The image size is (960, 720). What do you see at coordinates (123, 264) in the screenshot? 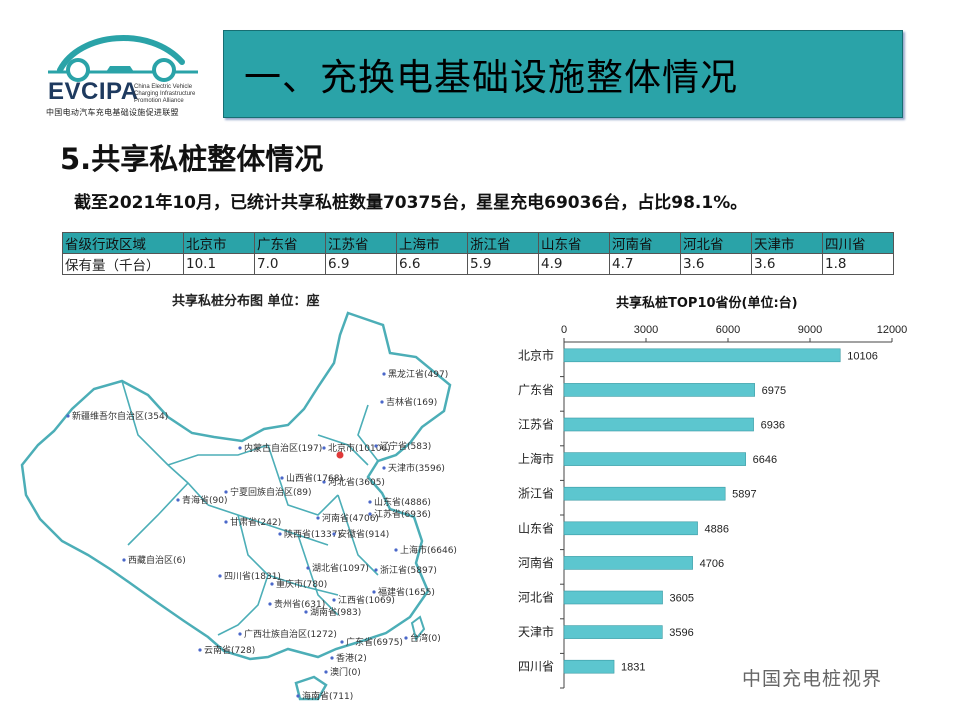
I see `table-cell: 保有量（千台）` at bounding box center [123, 264].